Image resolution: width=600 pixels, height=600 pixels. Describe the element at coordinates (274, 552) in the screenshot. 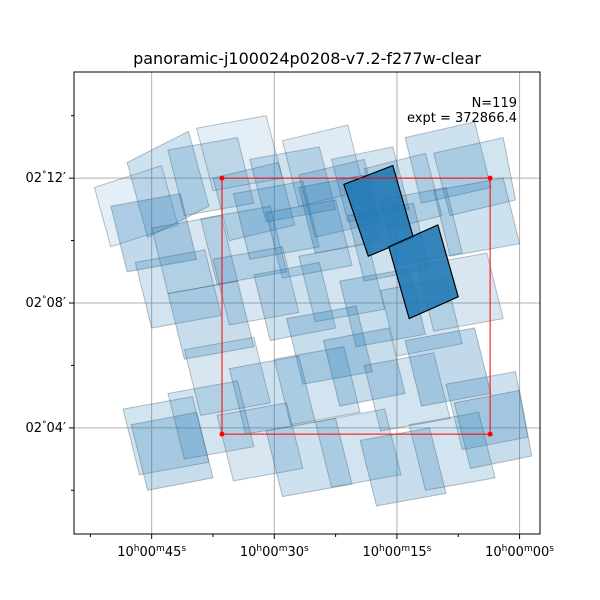

I see `x-tick-label: 10h00m30s` at that location.